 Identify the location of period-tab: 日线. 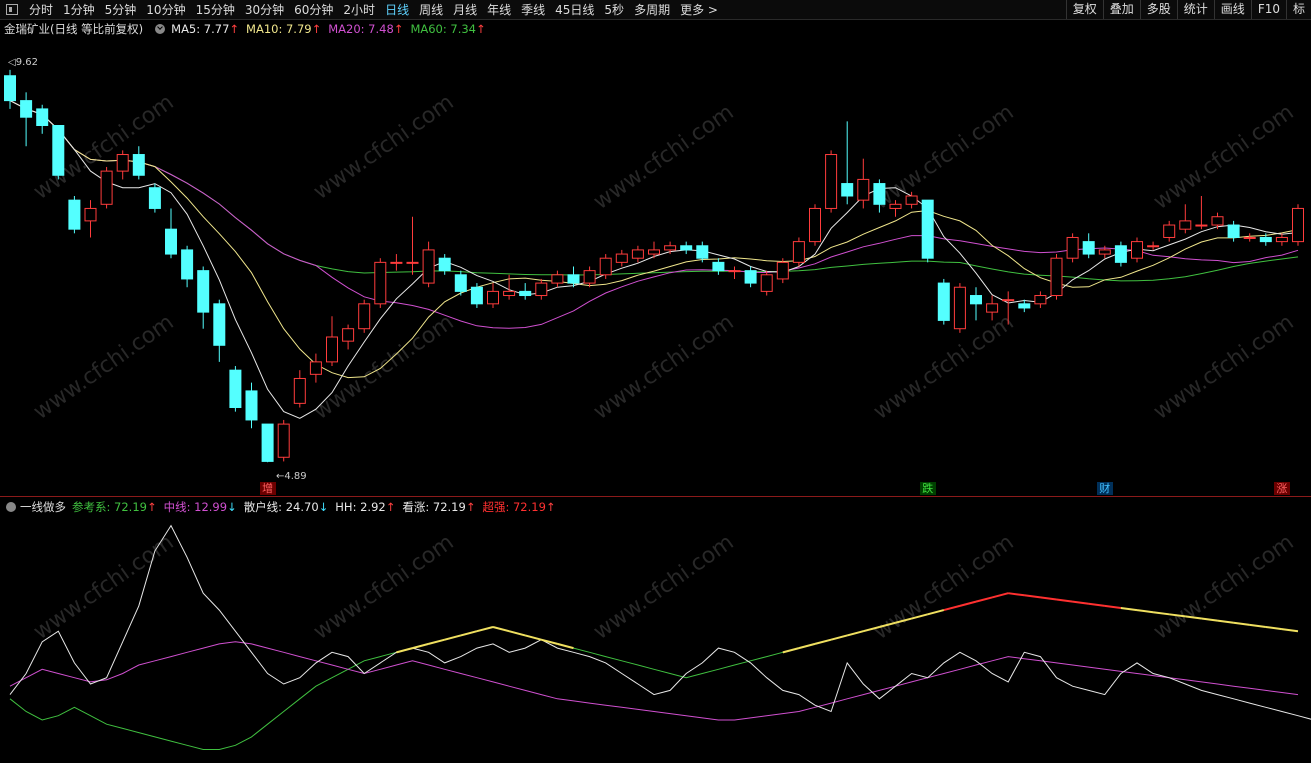
(397, 10).